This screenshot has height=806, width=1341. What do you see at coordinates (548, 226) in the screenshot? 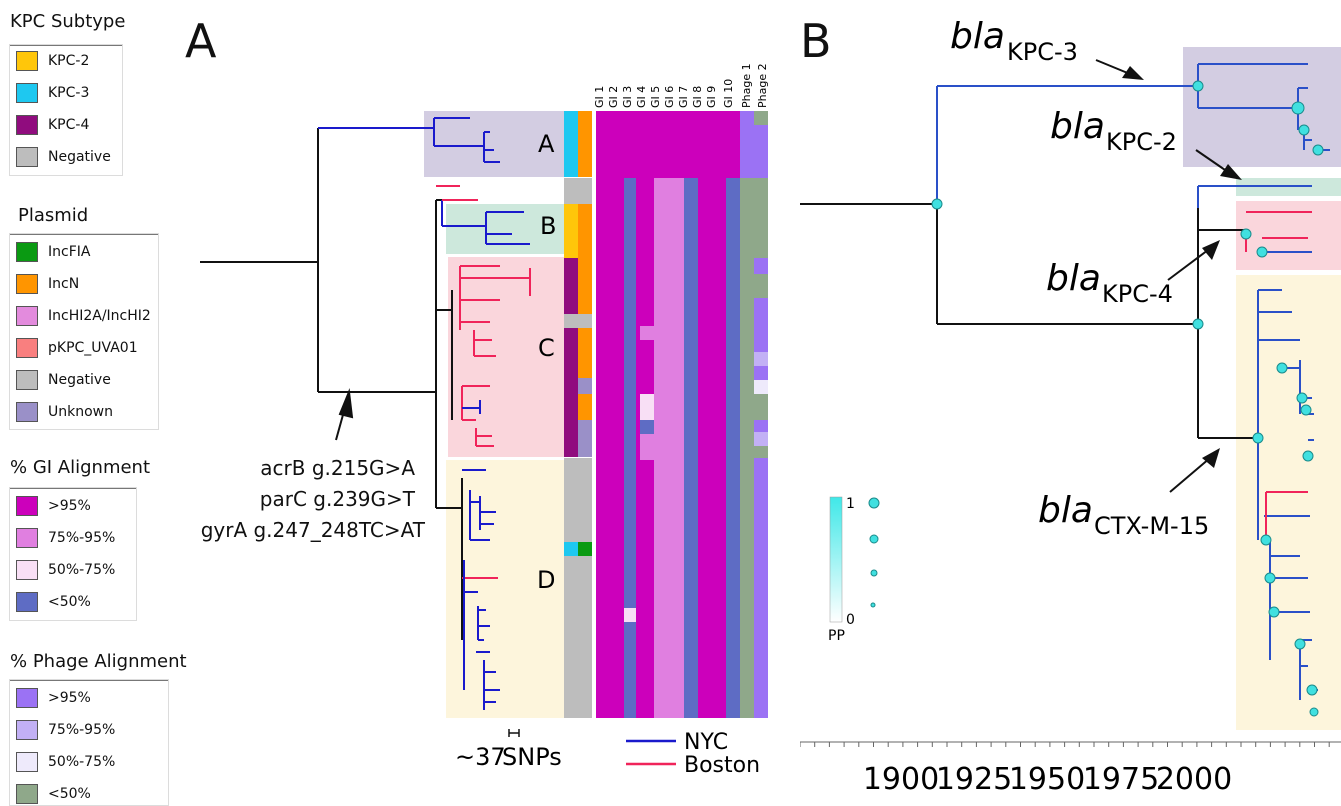
I see `clade-label-b: B` at bounding box center [548, 226].